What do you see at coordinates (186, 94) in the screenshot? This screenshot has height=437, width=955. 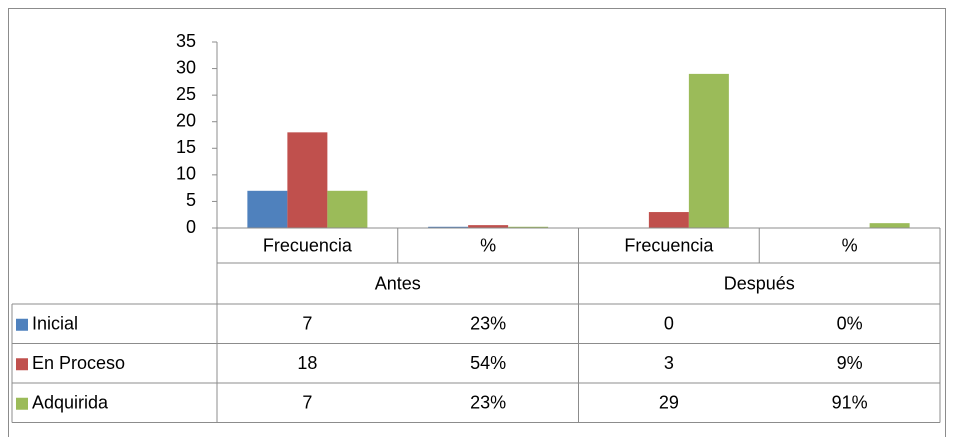 I see `y-tick-label: 25` at bounding box center [186, 94].